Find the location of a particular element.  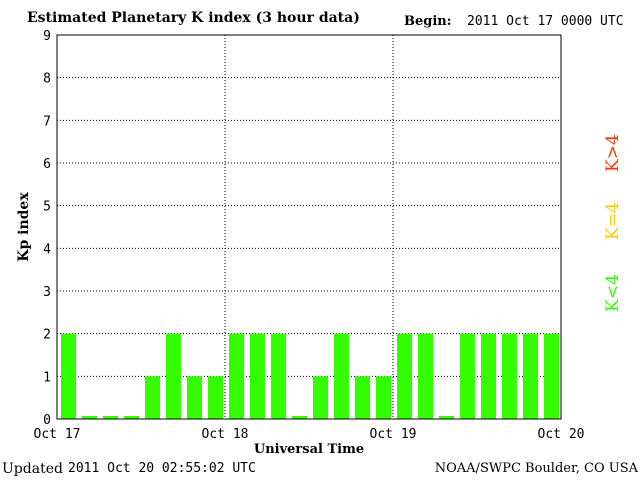

x-axis-label: Universal Time is located at coordinates (309, 449).